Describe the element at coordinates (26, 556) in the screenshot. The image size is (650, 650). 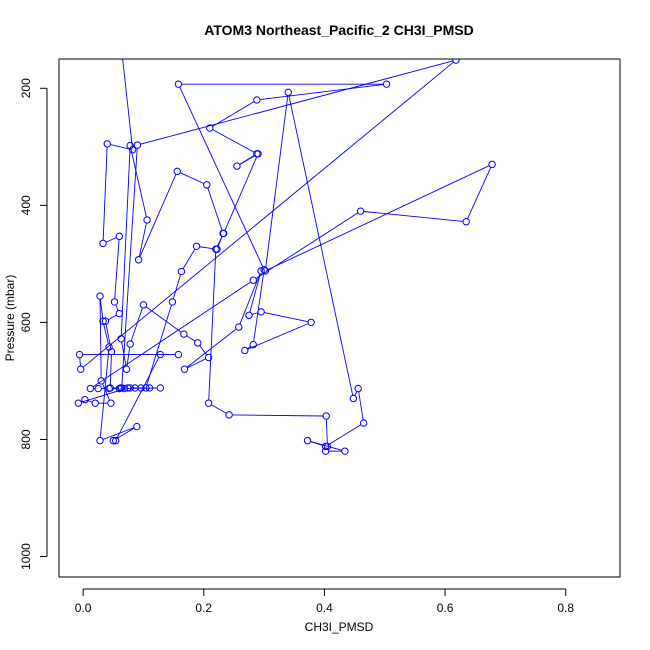
I see `y-tick-label: 1000` at that location.